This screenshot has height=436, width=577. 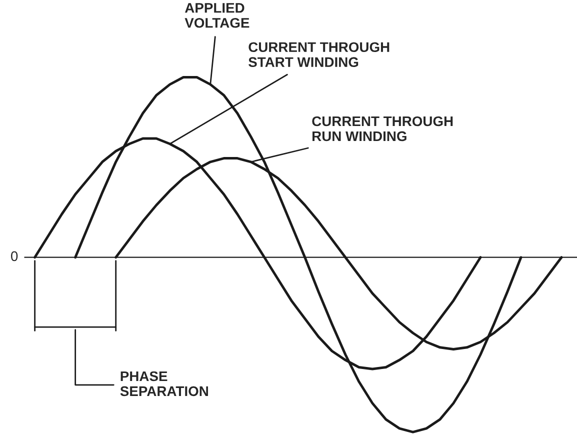 I want to click on text: CURRENT THROUGH RUN WINDING, so click(x=382, y=129).